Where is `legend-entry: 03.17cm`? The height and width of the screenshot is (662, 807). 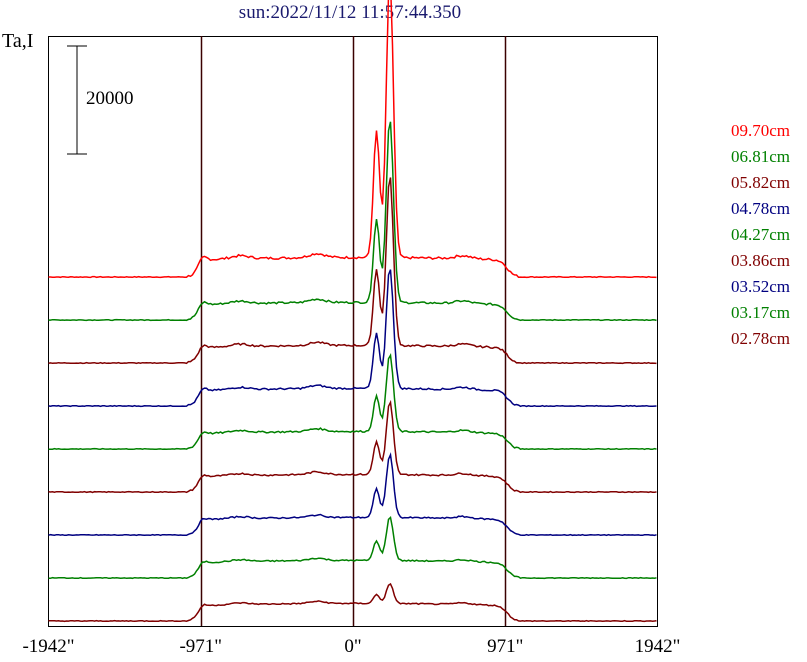 legend-entry: 03.17cm is located at coordinates (761, 312).